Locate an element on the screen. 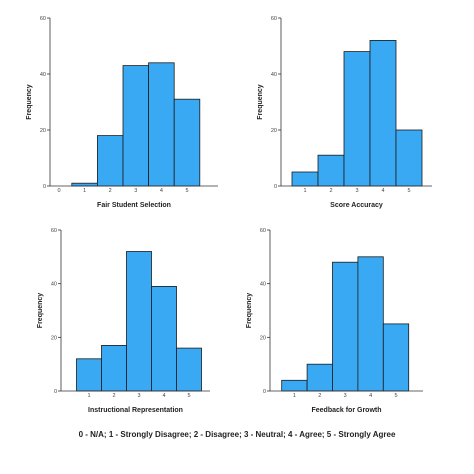  chart-3-xtick-label: 5 is located at coordinates (188, 396).